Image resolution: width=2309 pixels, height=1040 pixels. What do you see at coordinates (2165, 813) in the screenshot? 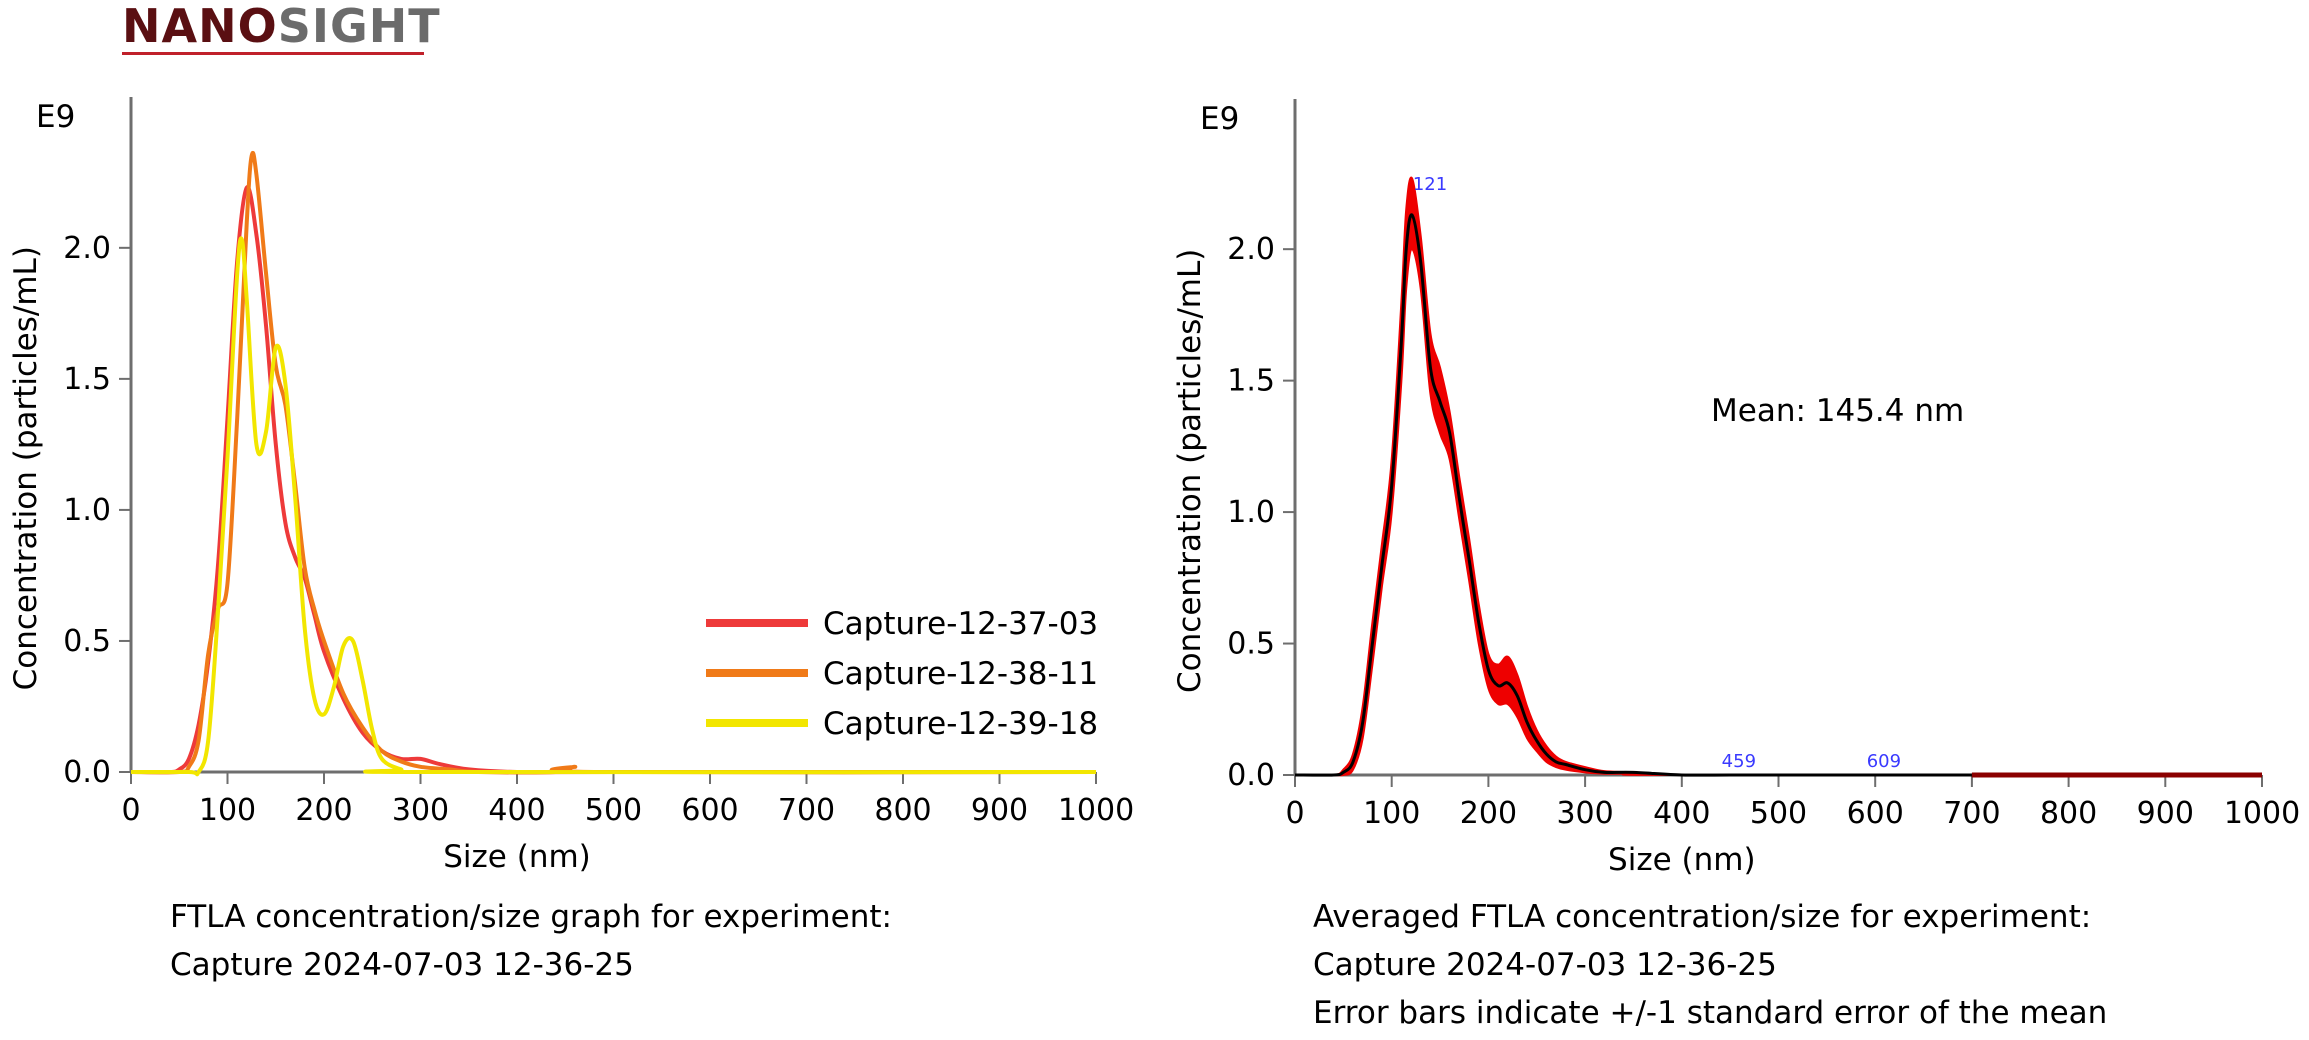
I see `right-x-tick-label: 900` at bounding box center [2165, 813].